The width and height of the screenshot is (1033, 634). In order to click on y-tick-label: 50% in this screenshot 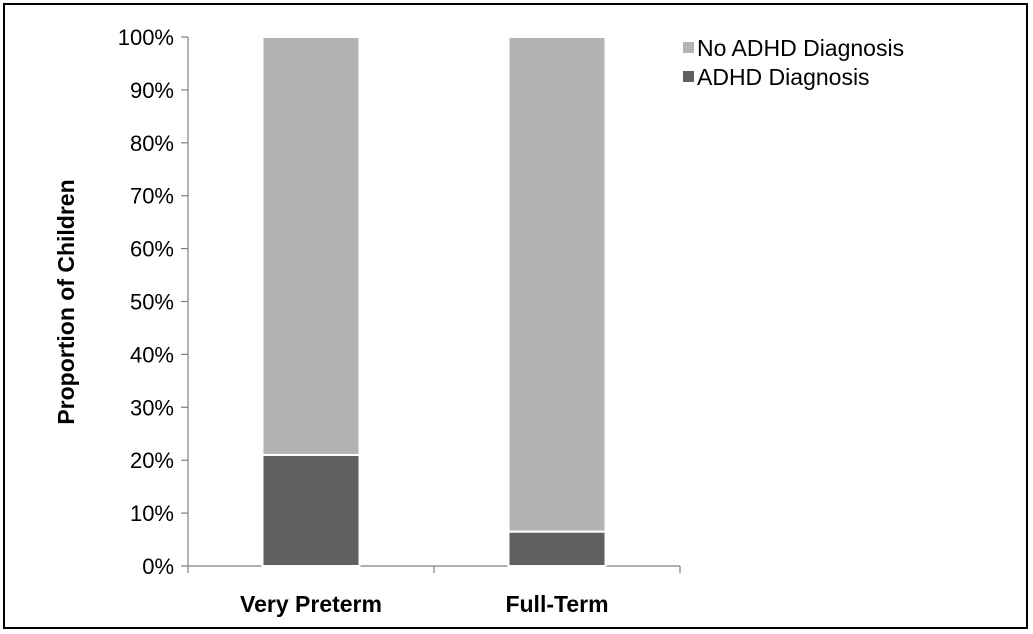, I will do `click(152, 302)`.